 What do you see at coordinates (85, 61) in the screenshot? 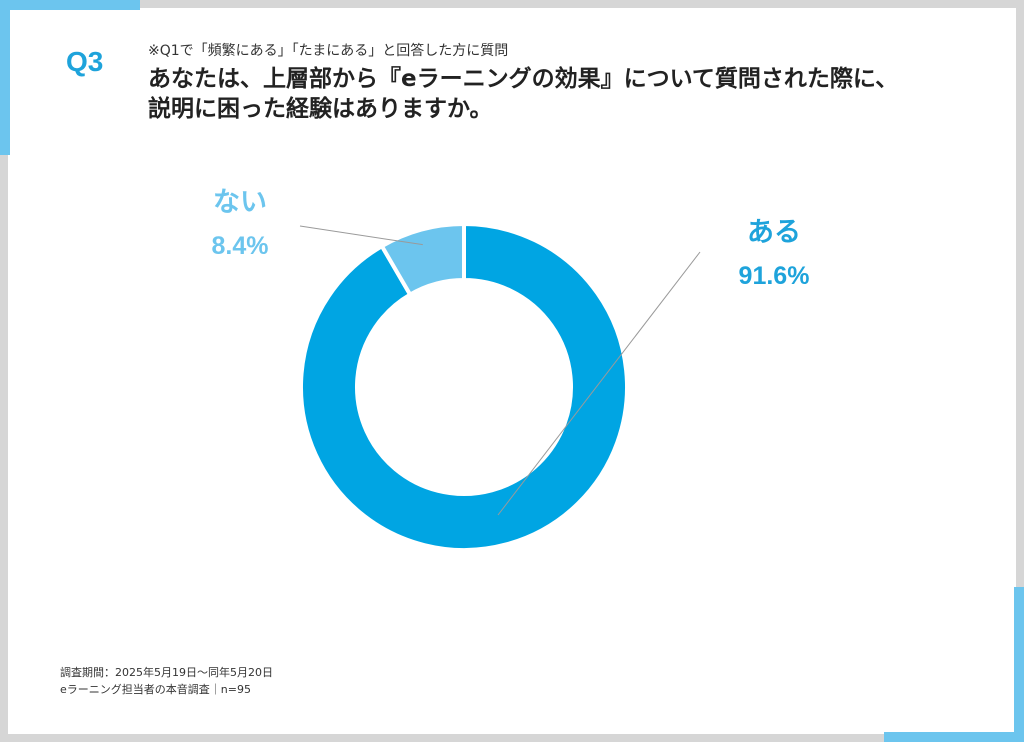
I see `question-number: Q3` at bounding box center [85, 61].